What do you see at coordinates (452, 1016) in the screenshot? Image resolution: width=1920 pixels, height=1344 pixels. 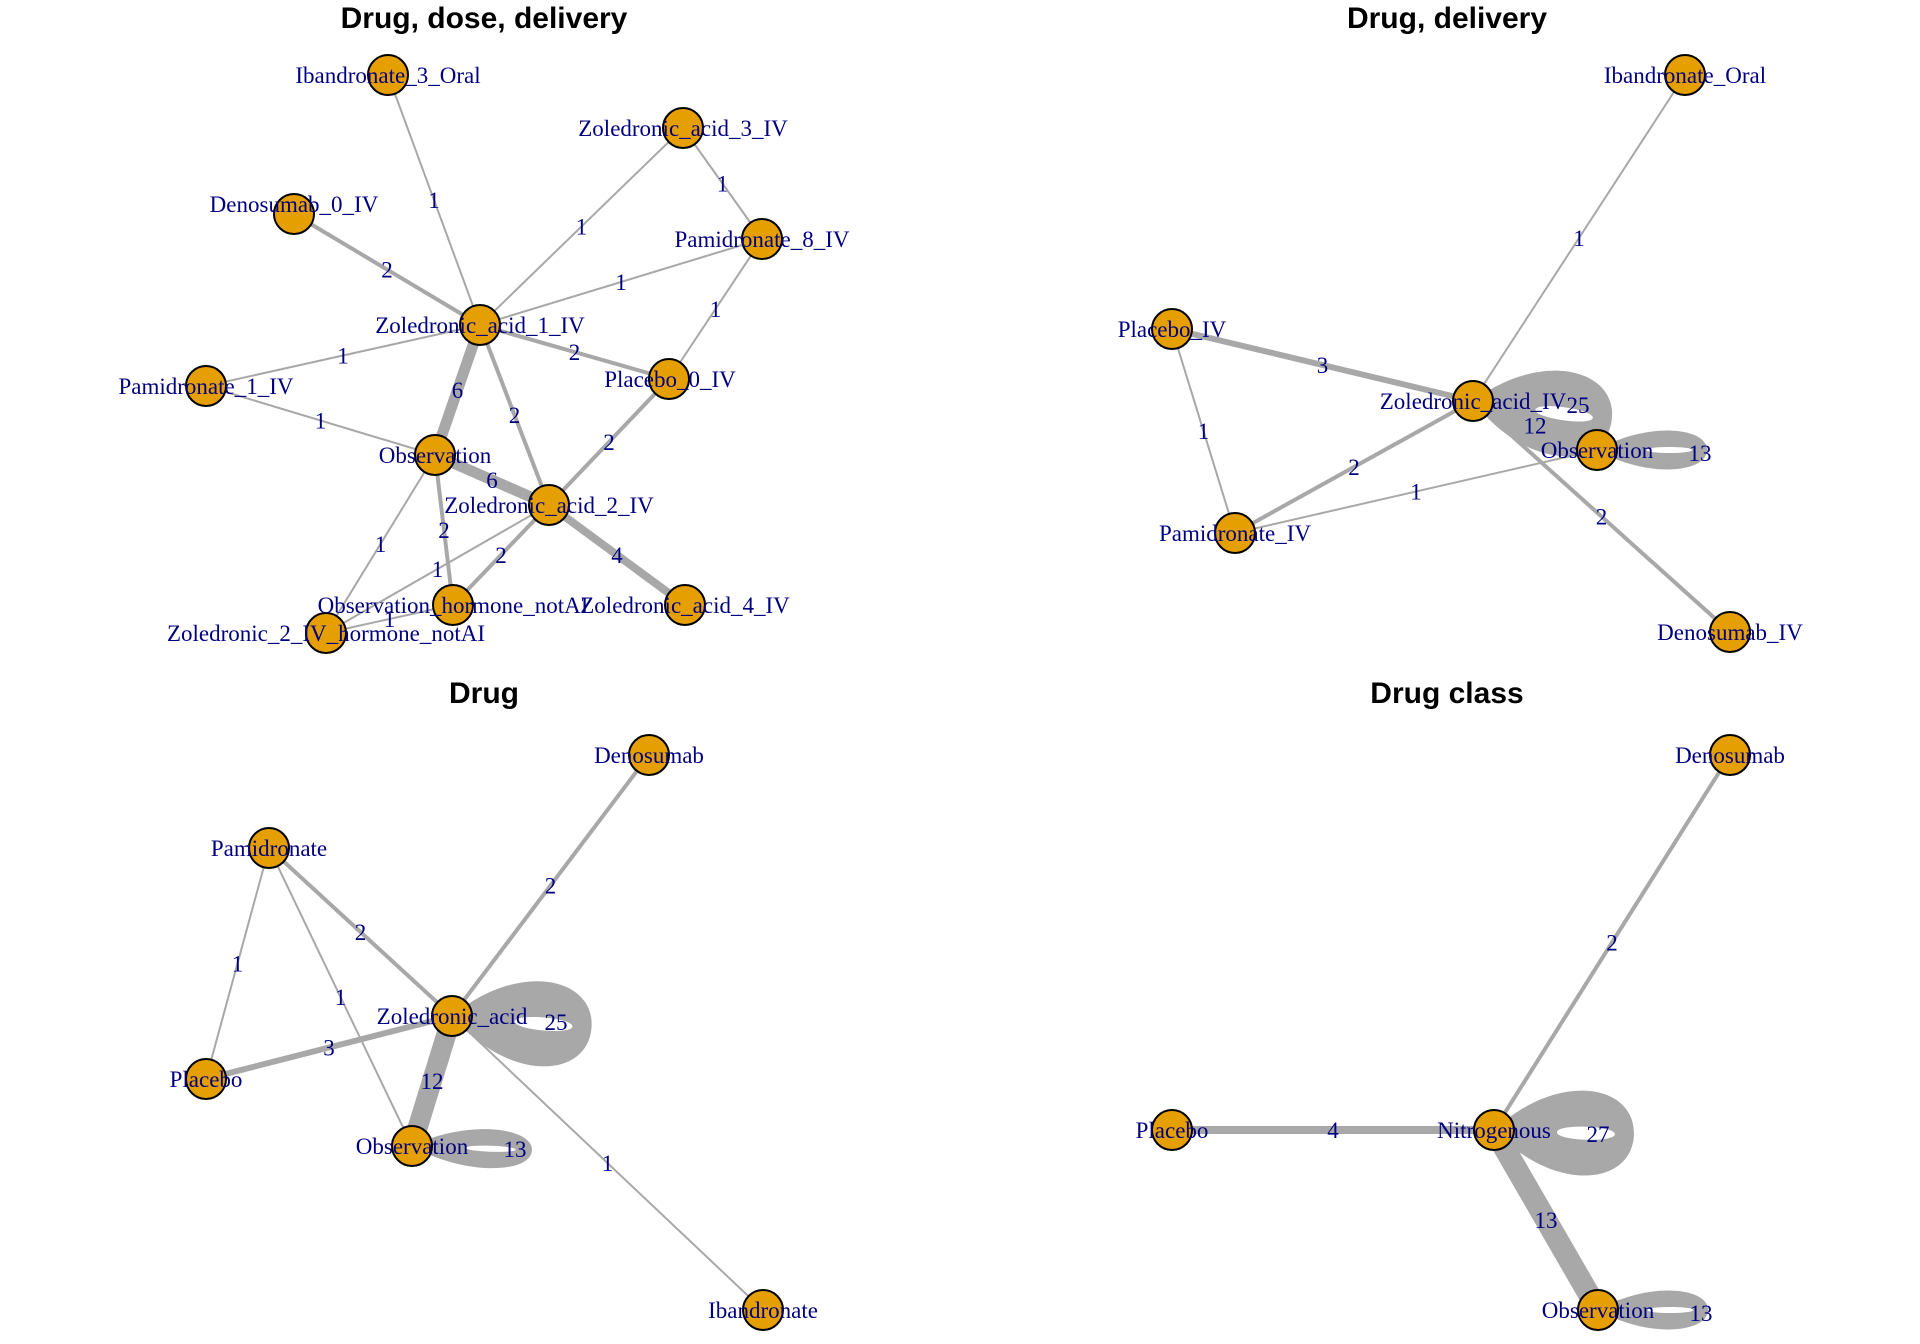 I see `node-label: Zoledronic_acid` at bounding box center [452, 1016].